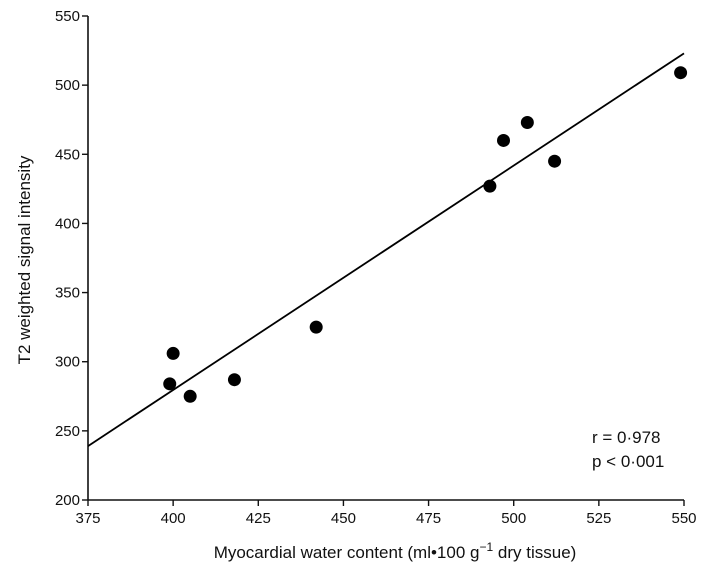 This screenshot has height=569, width=705. What do you see at coordinates (67, 362) in the screenshot?
I see `y-tick-label: 300` at bounding box center [67, 362].